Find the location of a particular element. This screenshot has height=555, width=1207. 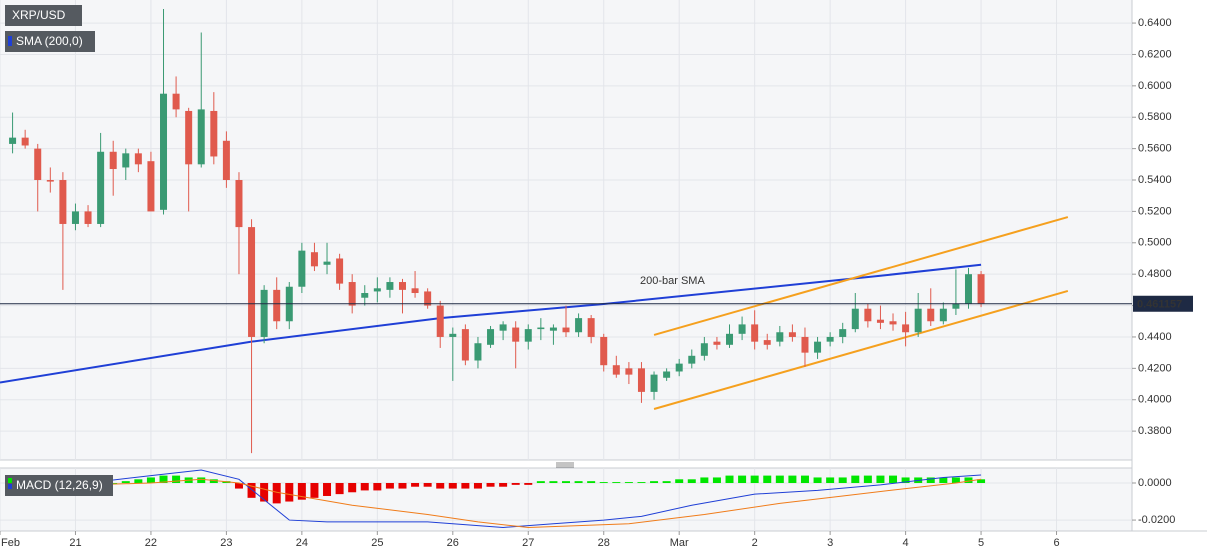

x-tick-label: 22 is located at coordinates (151, 543).